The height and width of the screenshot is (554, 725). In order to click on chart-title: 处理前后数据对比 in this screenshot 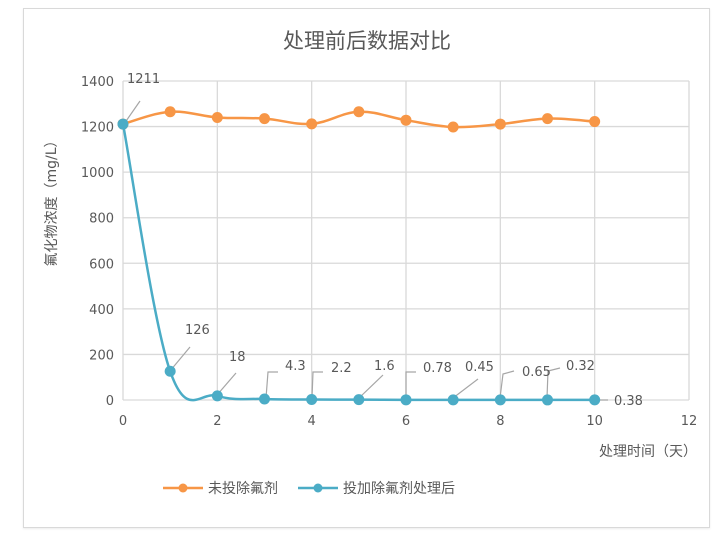, I will do `click(367, 41)`.